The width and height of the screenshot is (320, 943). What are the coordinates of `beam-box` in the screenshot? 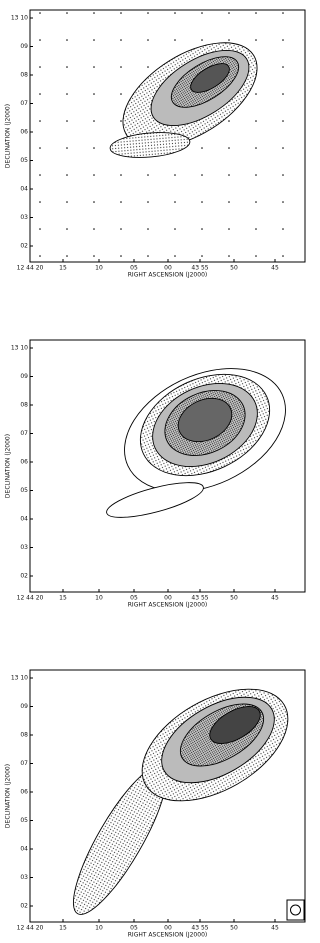 It's located at (295, 910).